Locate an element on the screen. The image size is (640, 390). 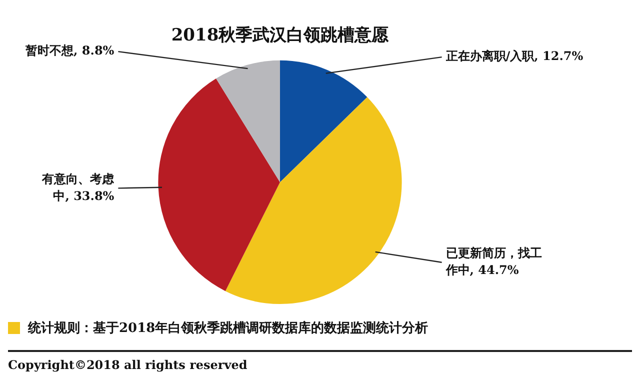
slice-label: 已更新简历，找工作中, 44.7% is located at coordinates (493, 261).